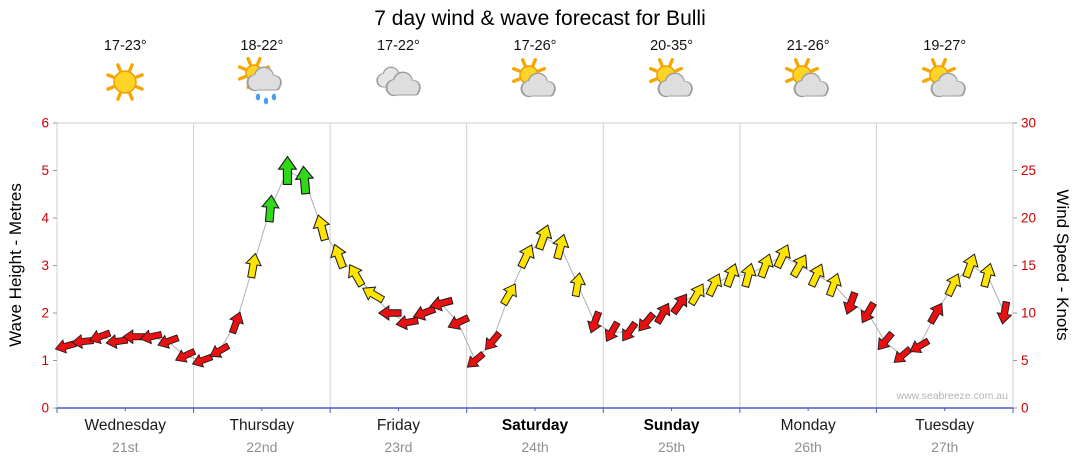 Image resolution: width=1080 pixels, height=475 pixels. What do you see at coordinates (125, 425) in the screenshot?
I see `day-name: Wednesday` at bounding box center [125, 425].